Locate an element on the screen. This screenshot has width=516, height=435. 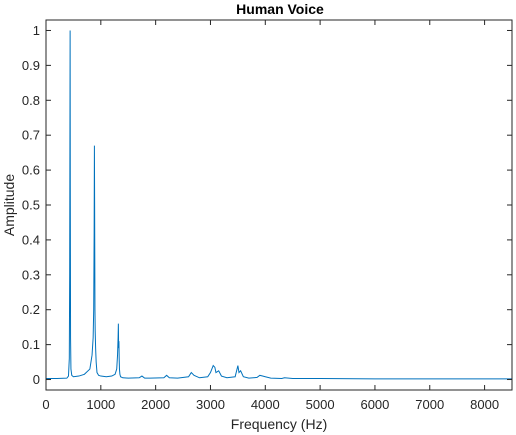
x-tick-label: 3000 is located at coordinates (210, 404).